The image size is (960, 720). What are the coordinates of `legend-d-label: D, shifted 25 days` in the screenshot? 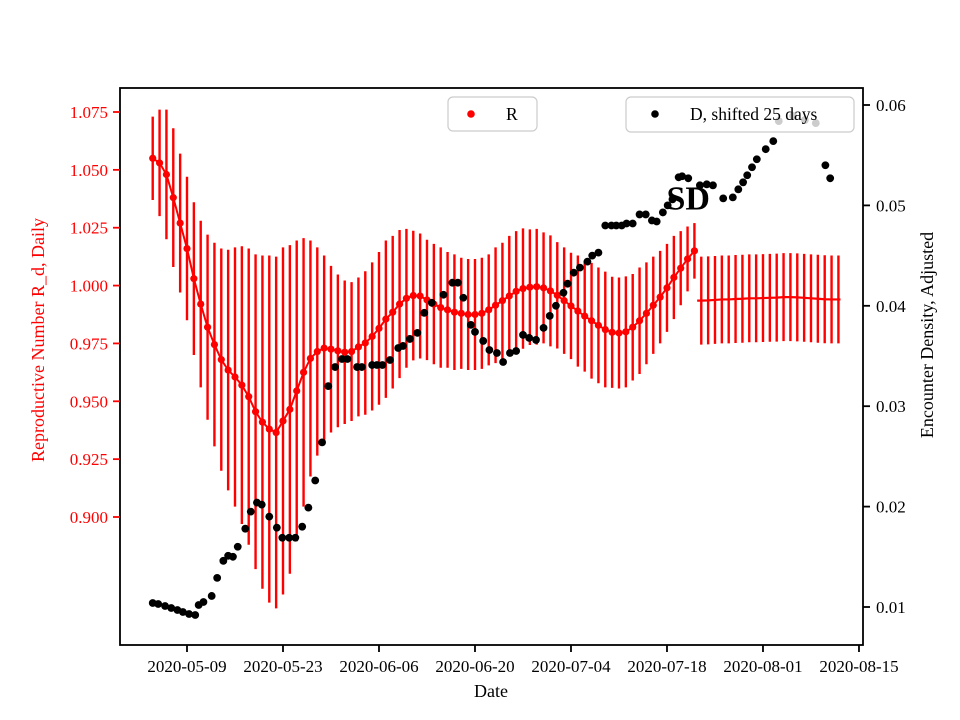 It's located at (754, 114).